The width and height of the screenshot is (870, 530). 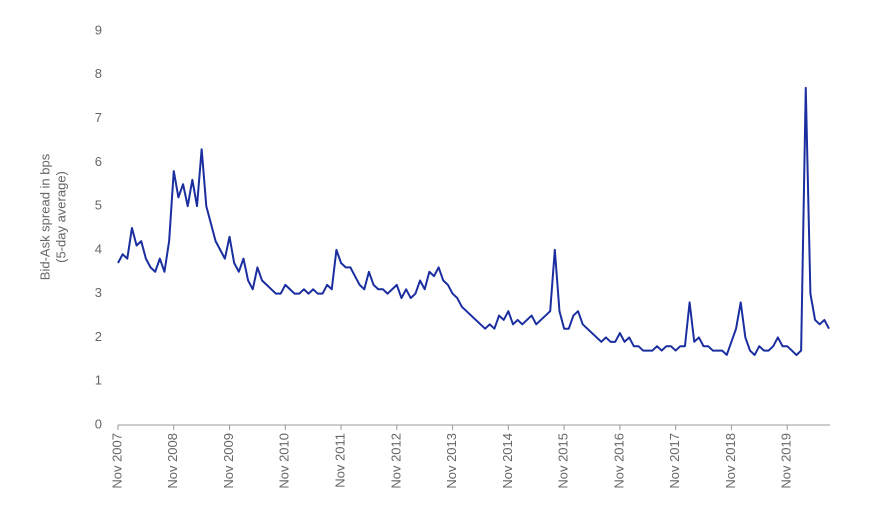 What do you see at coordinates (98, 380) in the screenshot?
I see `y-tick-label: 1` at bounding box center [98, 380].